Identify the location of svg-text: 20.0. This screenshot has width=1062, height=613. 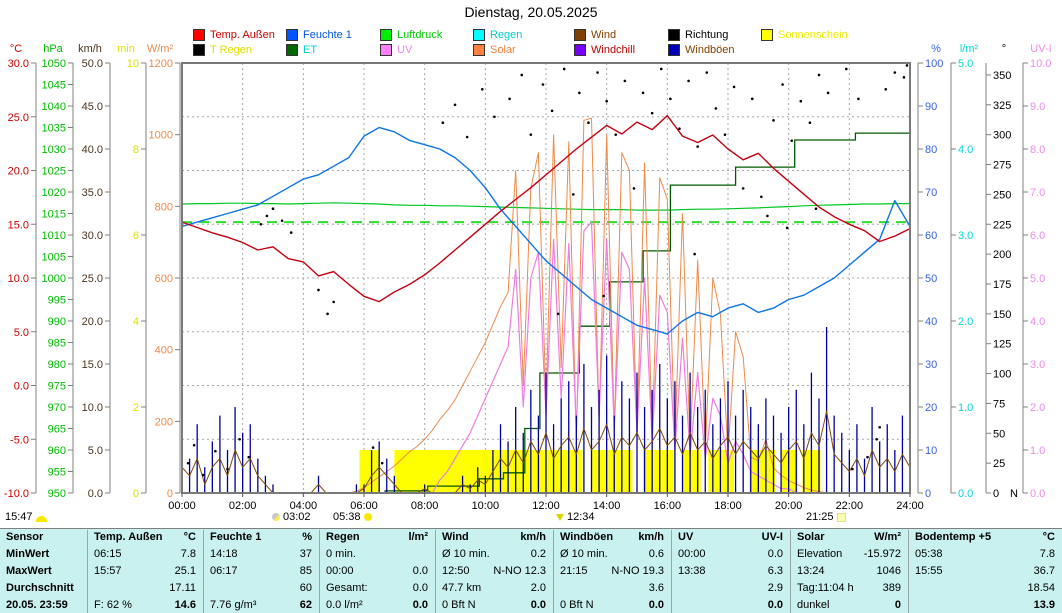
(18, 172).